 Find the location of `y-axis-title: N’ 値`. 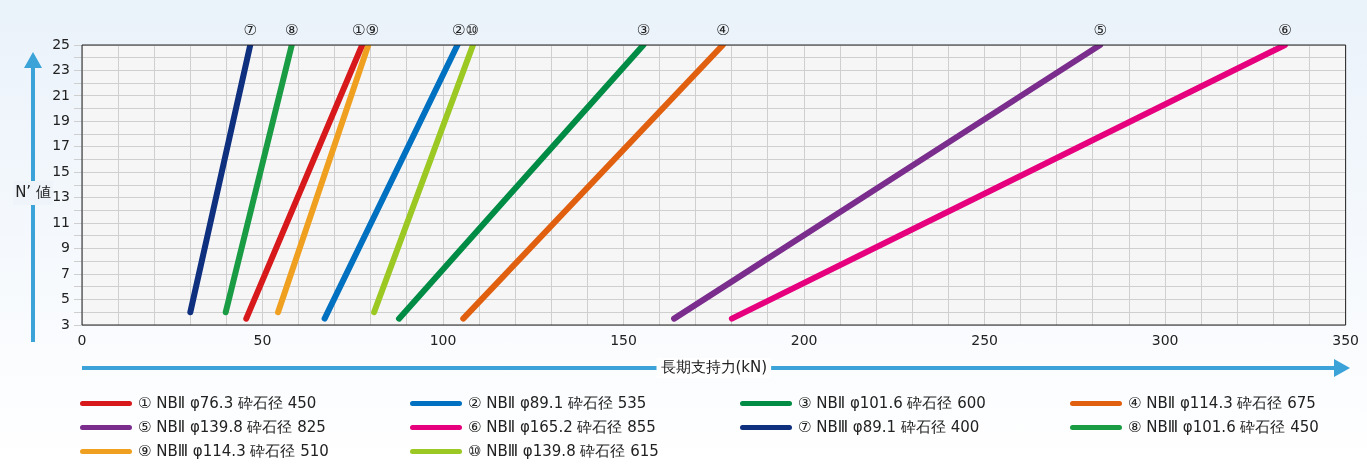

y-axis-title: N’ 値 is located at coordinates (33, 191).